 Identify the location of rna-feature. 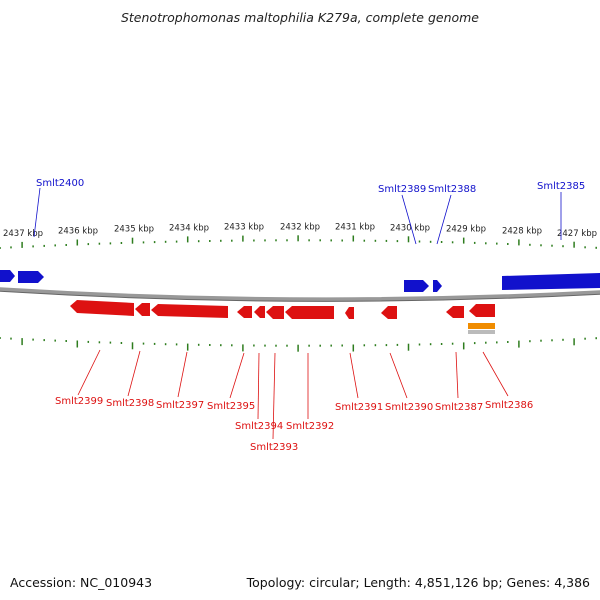
(481, 326).